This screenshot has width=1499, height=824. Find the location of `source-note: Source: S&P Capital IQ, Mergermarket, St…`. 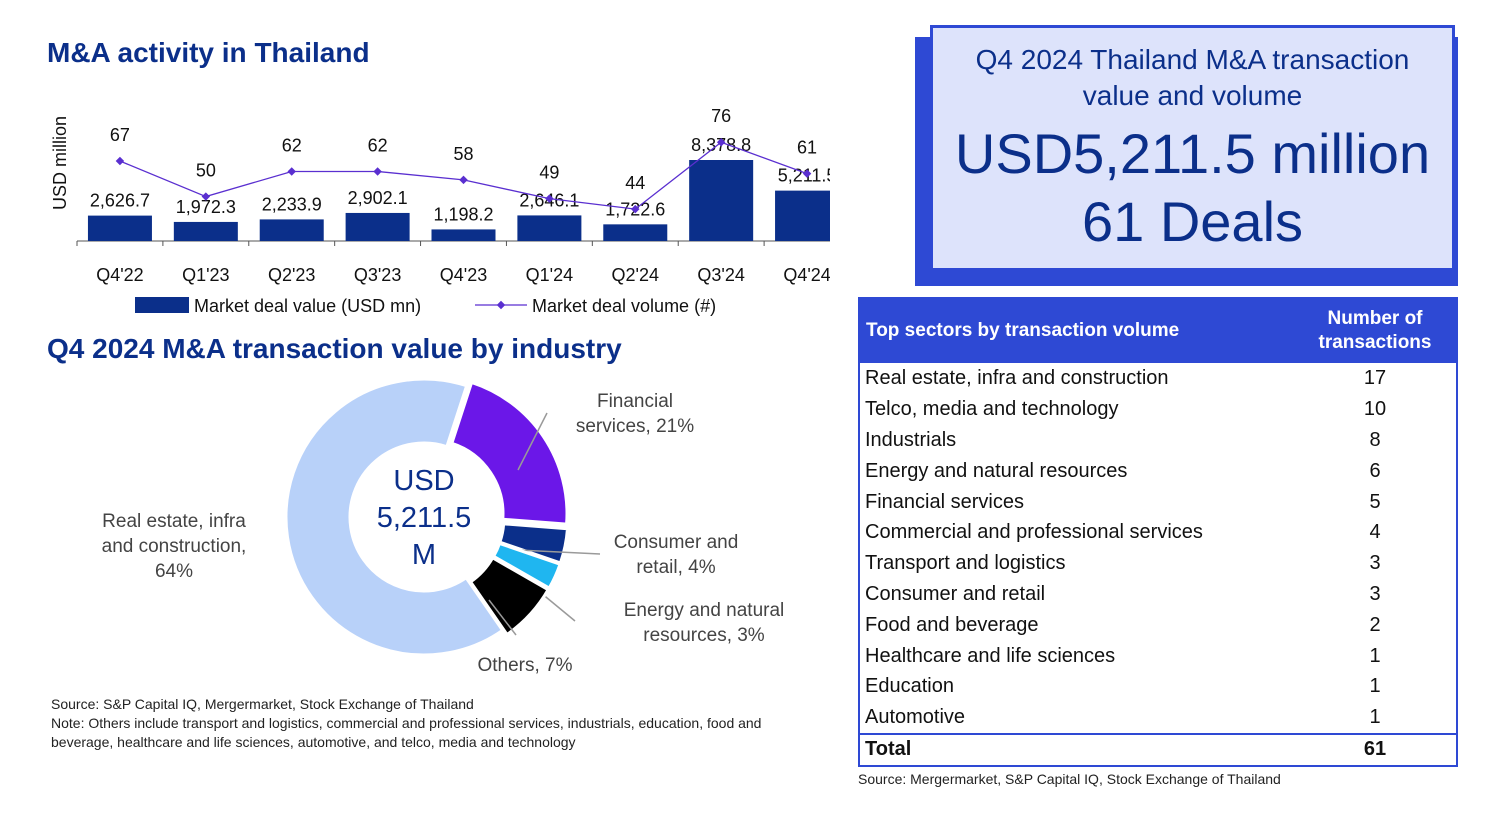

source-note: Source: S&P Capital IQ, Mergermarket, St… is located at coordinates (262, 704).